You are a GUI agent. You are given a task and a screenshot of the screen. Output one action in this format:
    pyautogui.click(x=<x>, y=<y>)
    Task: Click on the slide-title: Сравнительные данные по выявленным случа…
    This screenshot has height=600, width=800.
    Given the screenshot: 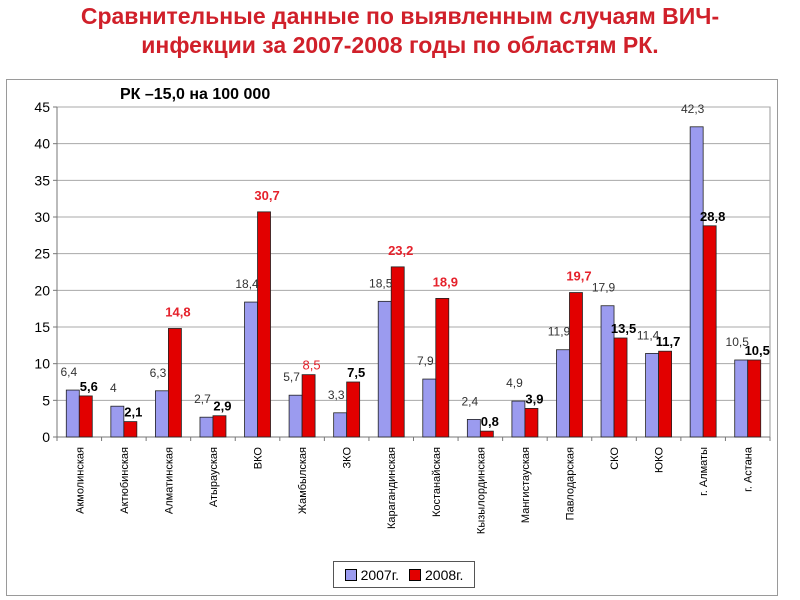 What is the action you would take?
    pyautogui.click(x=400, y=31)
    